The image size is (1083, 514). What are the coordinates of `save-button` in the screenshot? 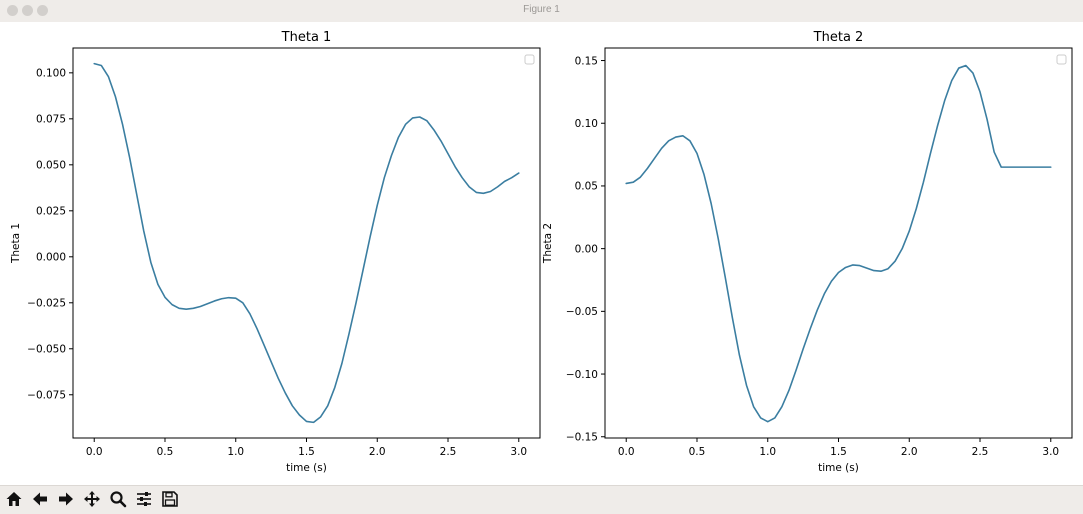 It's located at (170, 499).